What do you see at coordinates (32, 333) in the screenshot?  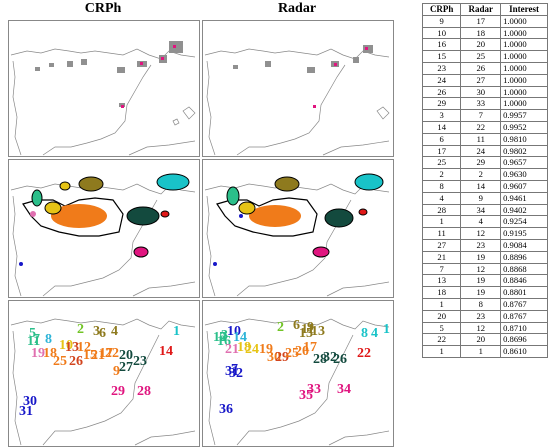 I see `crph-object-label: 5` at bounding box center [32, 333].